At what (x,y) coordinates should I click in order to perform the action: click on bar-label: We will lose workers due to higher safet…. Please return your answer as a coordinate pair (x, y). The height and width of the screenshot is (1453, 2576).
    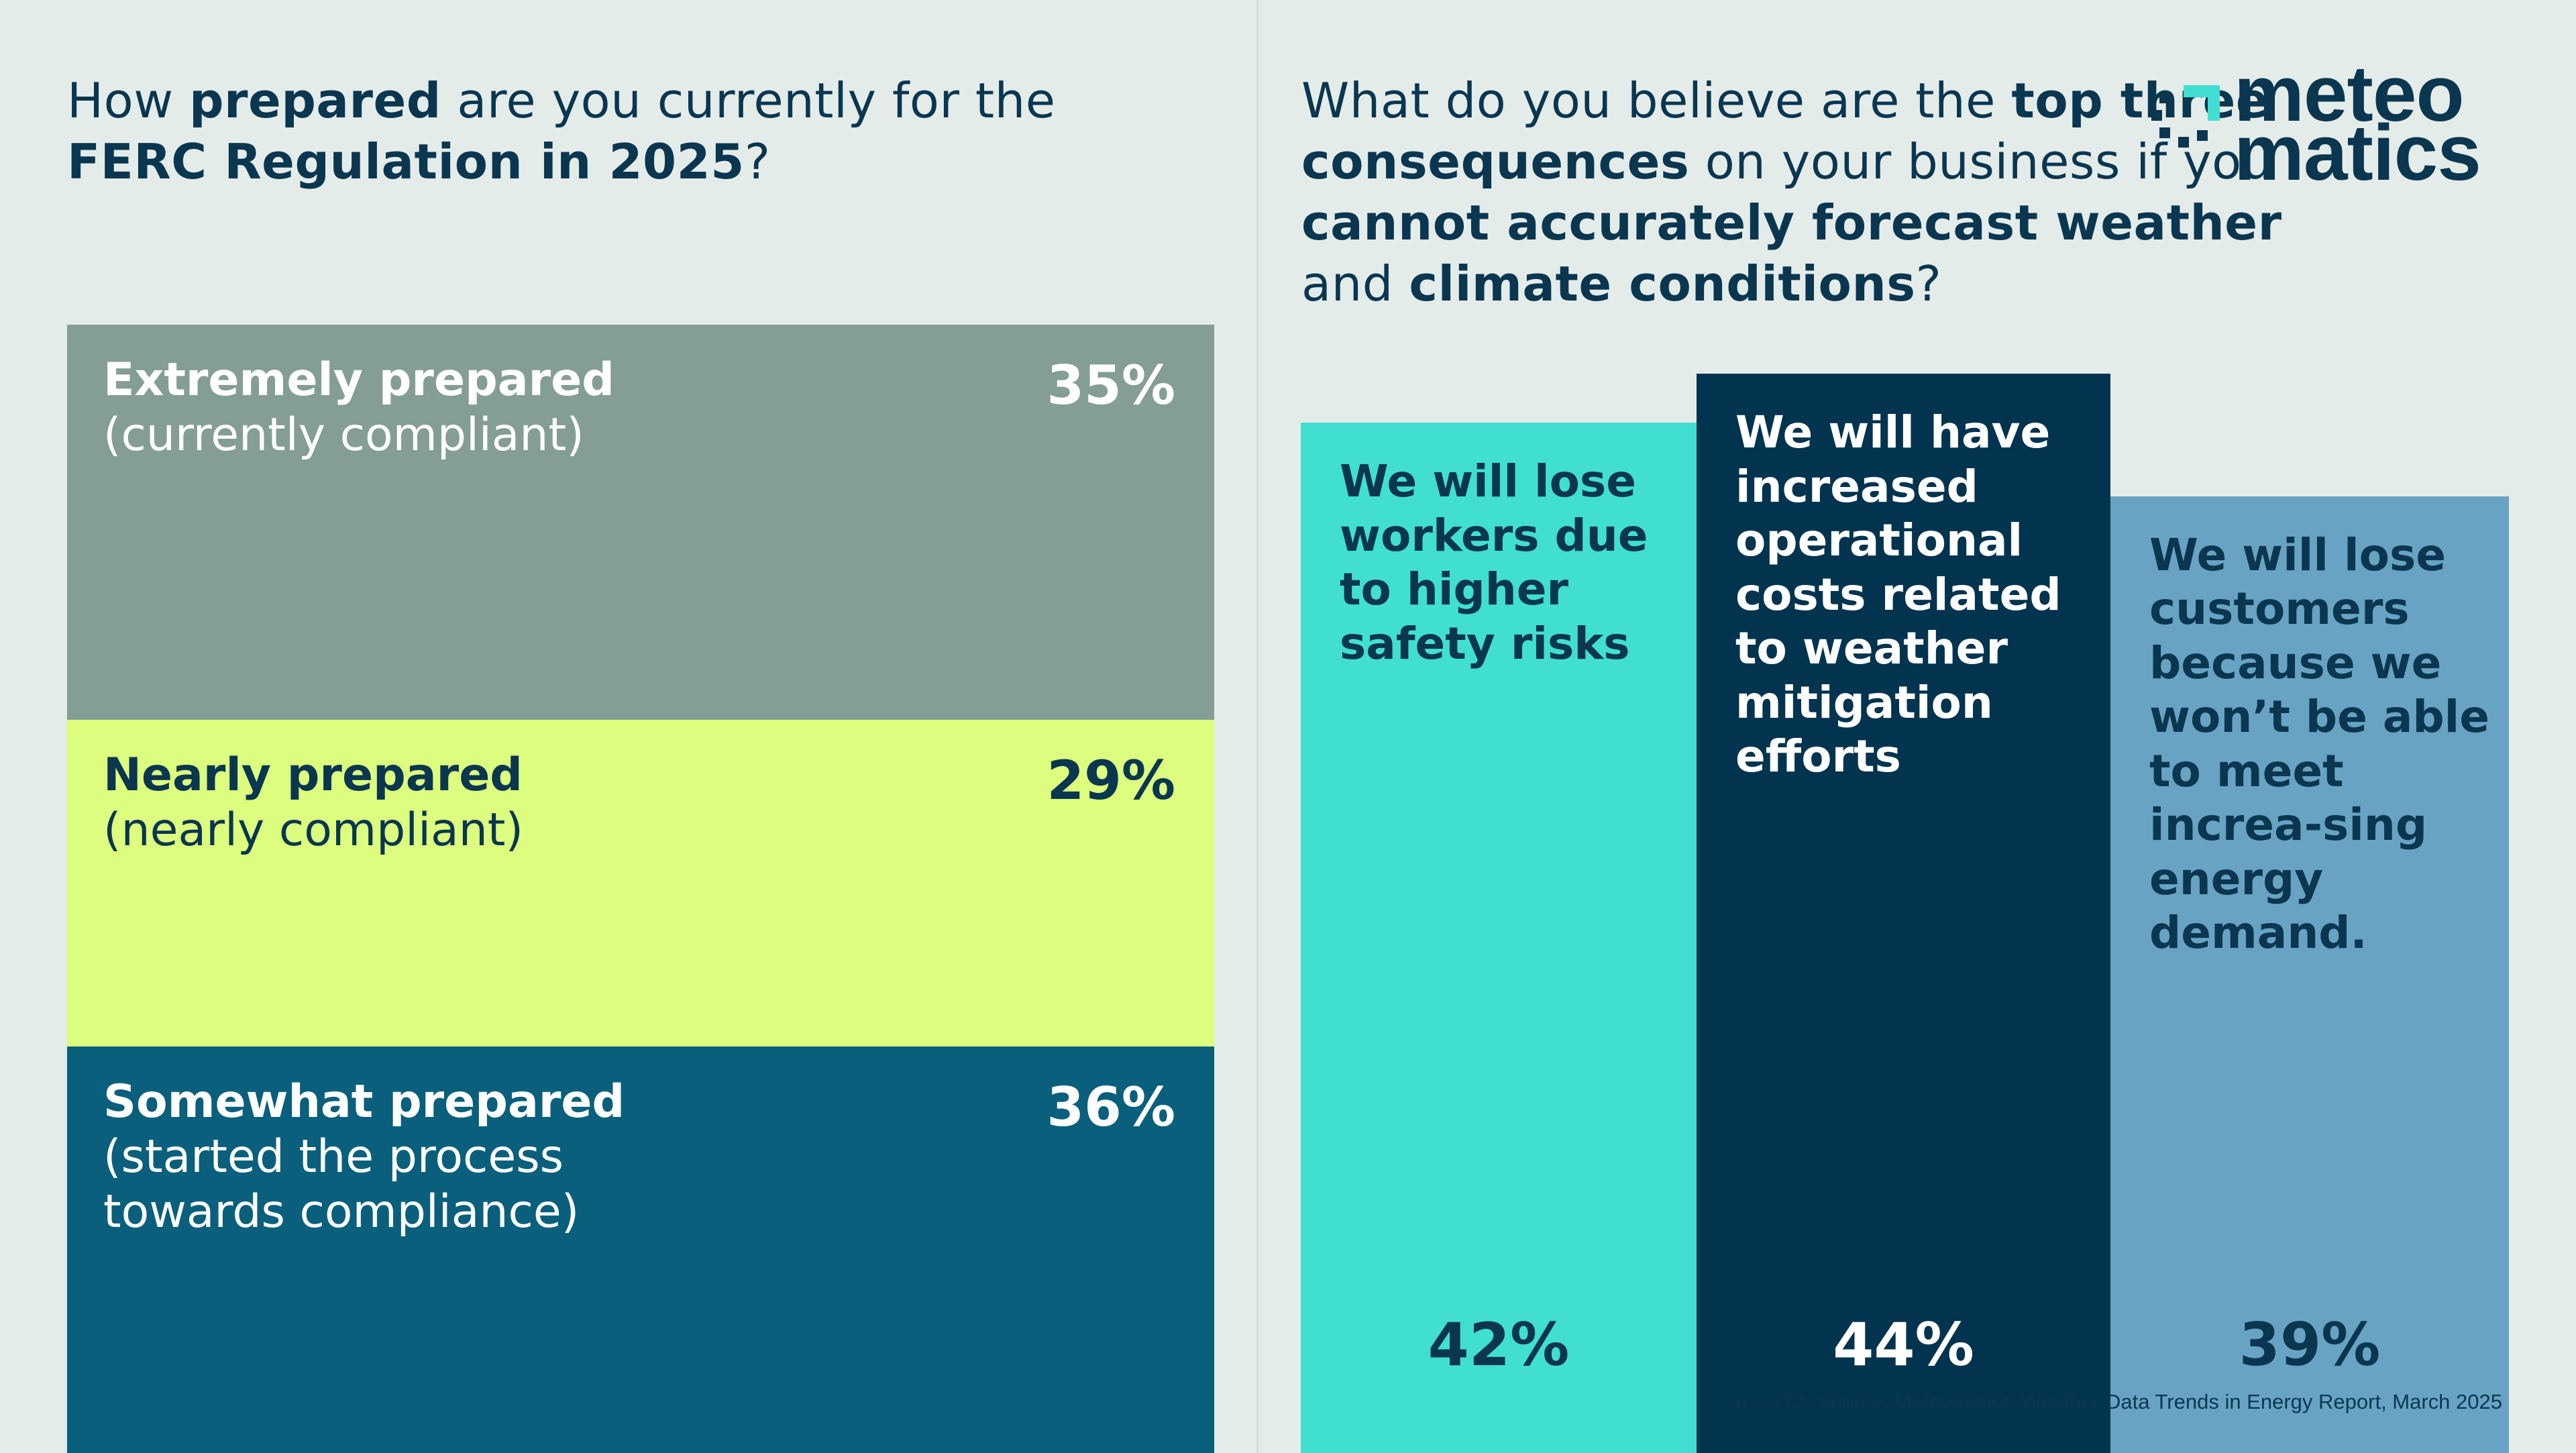
    Looking at the image, I should click on (1494, 562).